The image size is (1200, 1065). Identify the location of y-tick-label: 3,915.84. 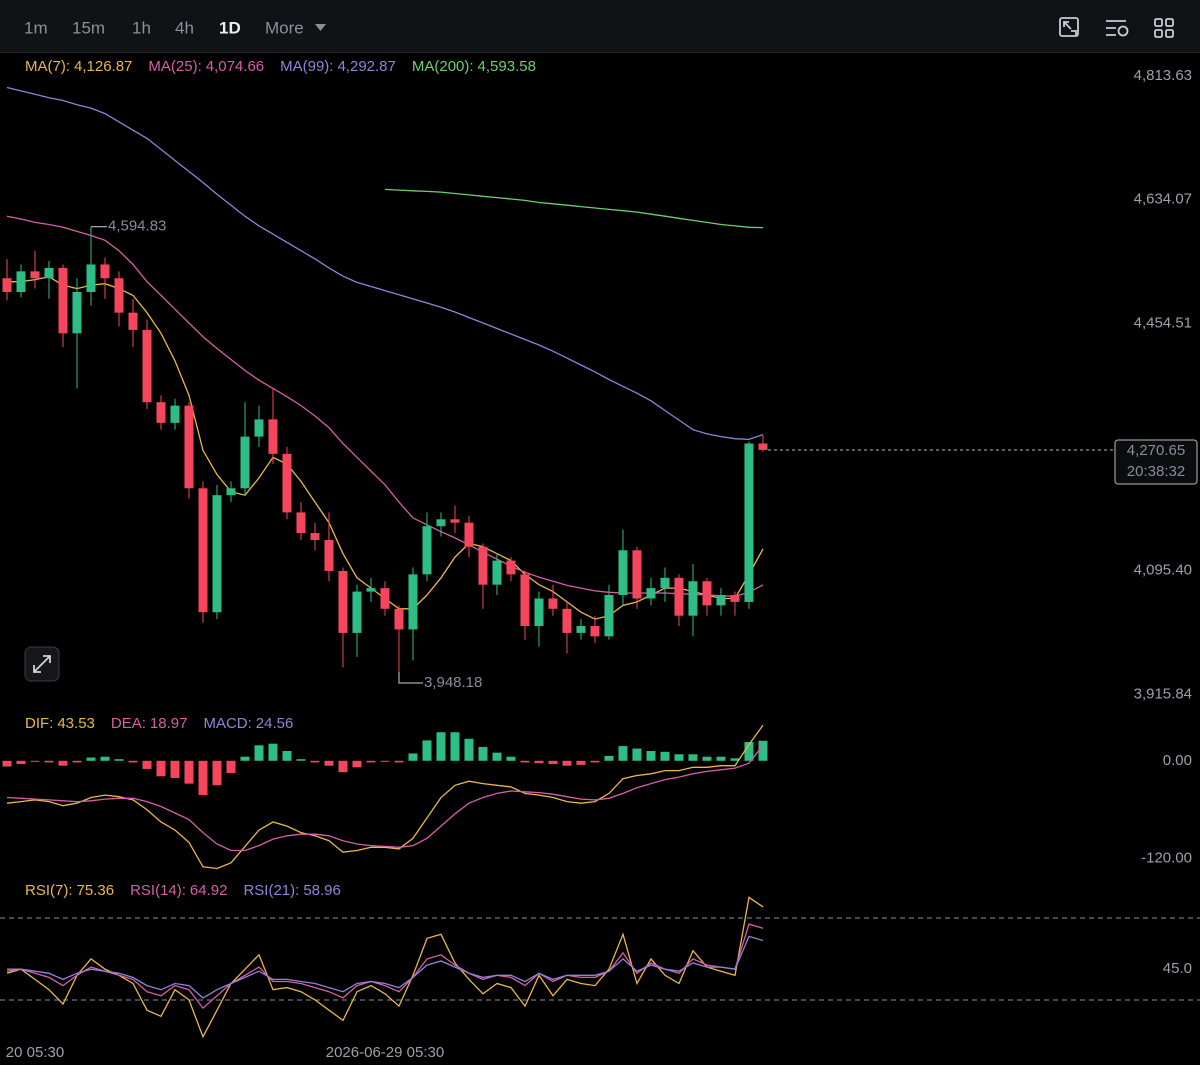
(1163, 693).